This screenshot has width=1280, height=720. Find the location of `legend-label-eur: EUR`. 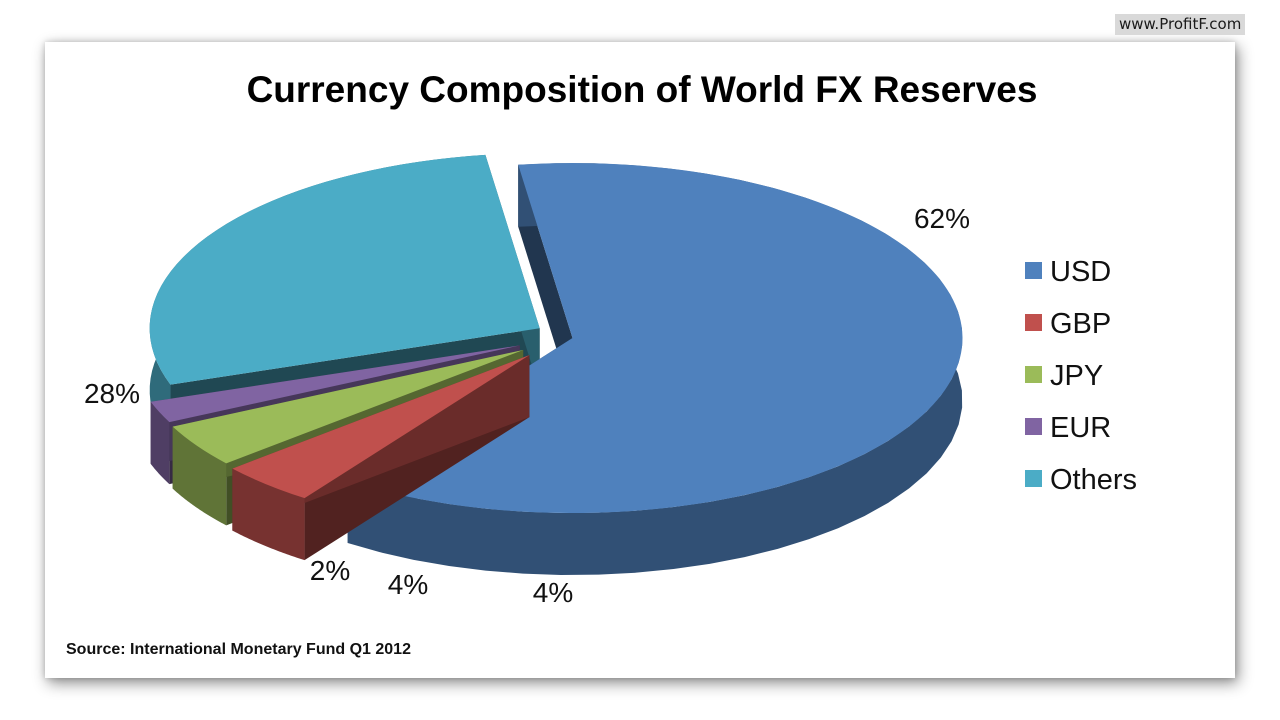

legend-label-eur: EUR is located at coordinates (1080, 428).